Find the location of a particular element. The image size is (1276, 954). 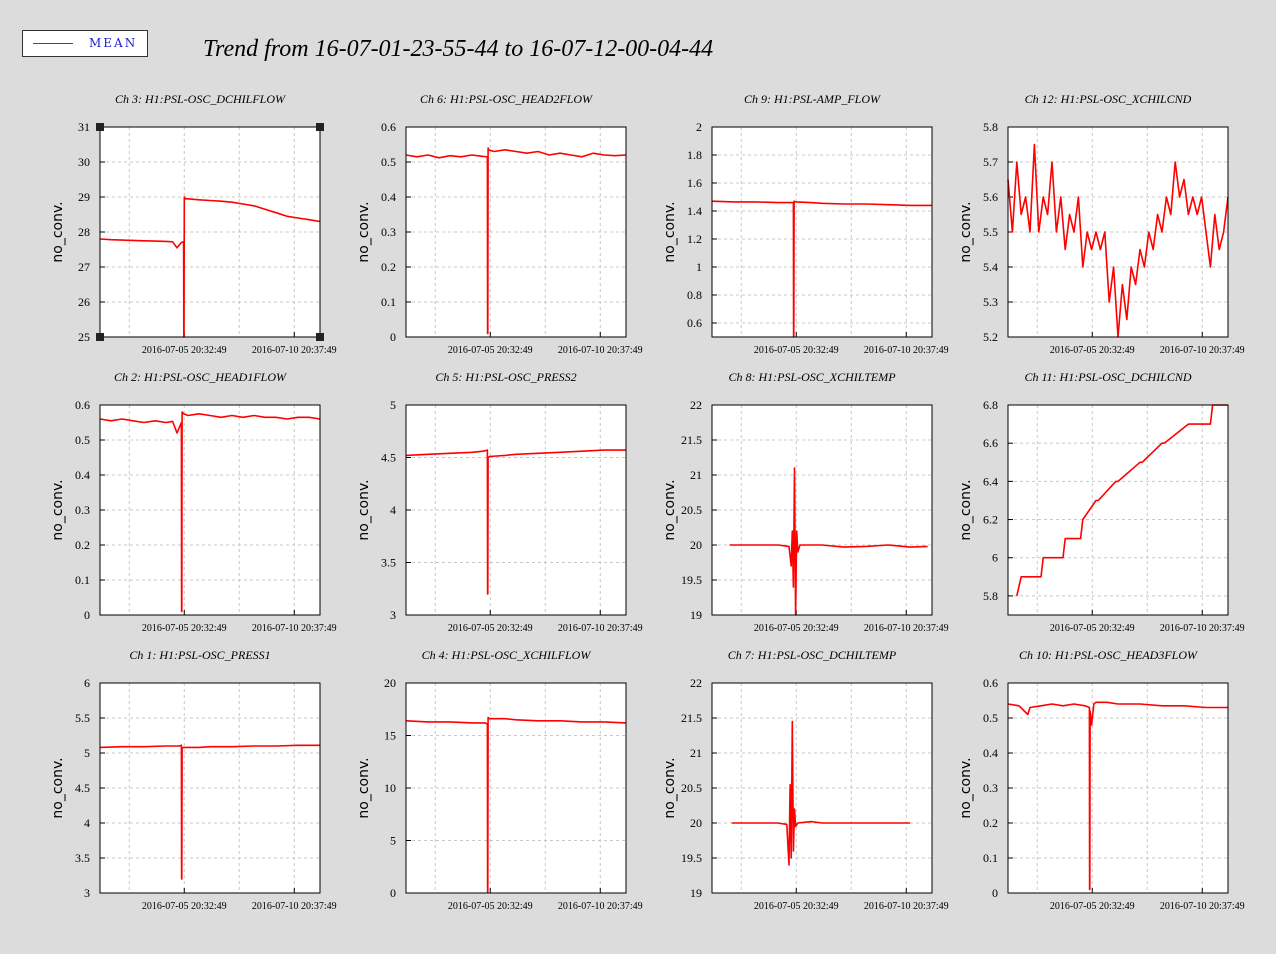

chart-title: Ch 9: H1:PSL-AMP_FLOW is located at coordinates (812, 99).